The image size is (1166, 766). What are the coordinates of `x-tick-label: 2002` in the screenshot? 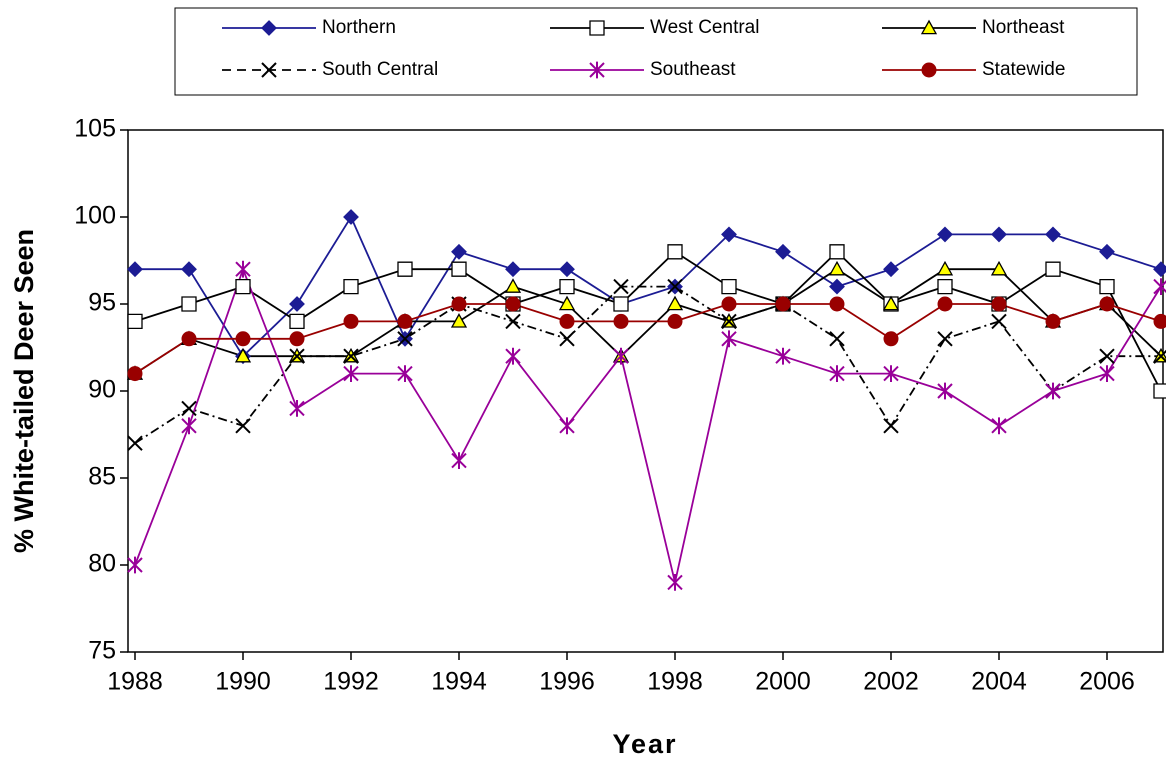 It's located at (891, 682).